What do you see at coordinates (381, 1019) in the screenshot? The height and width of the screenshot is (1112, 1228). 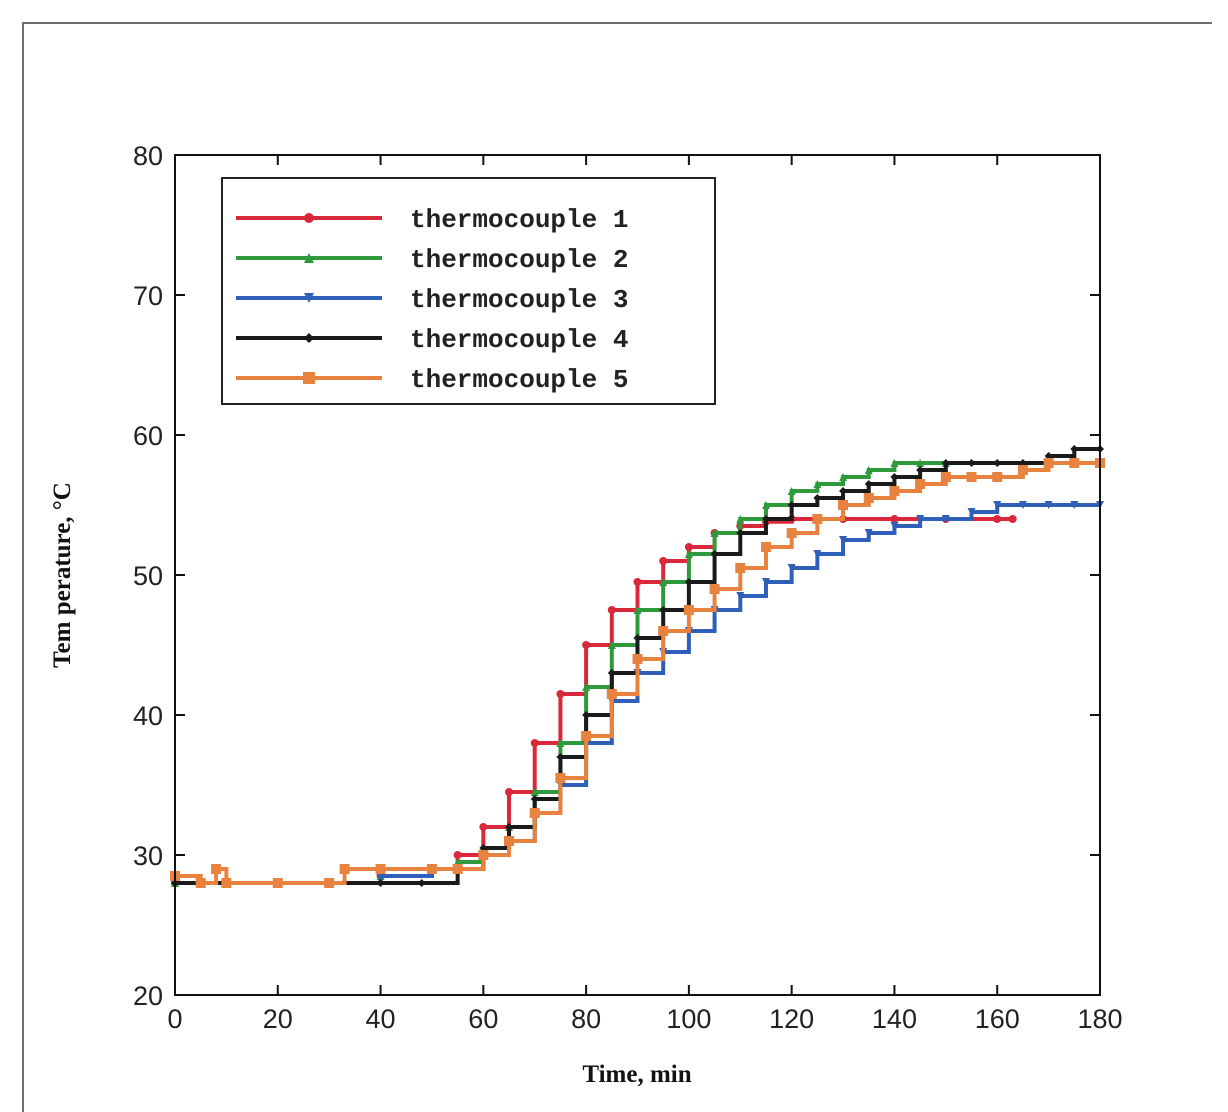 I see `x-tick-label: 40` at bounding box center [381, 1019].